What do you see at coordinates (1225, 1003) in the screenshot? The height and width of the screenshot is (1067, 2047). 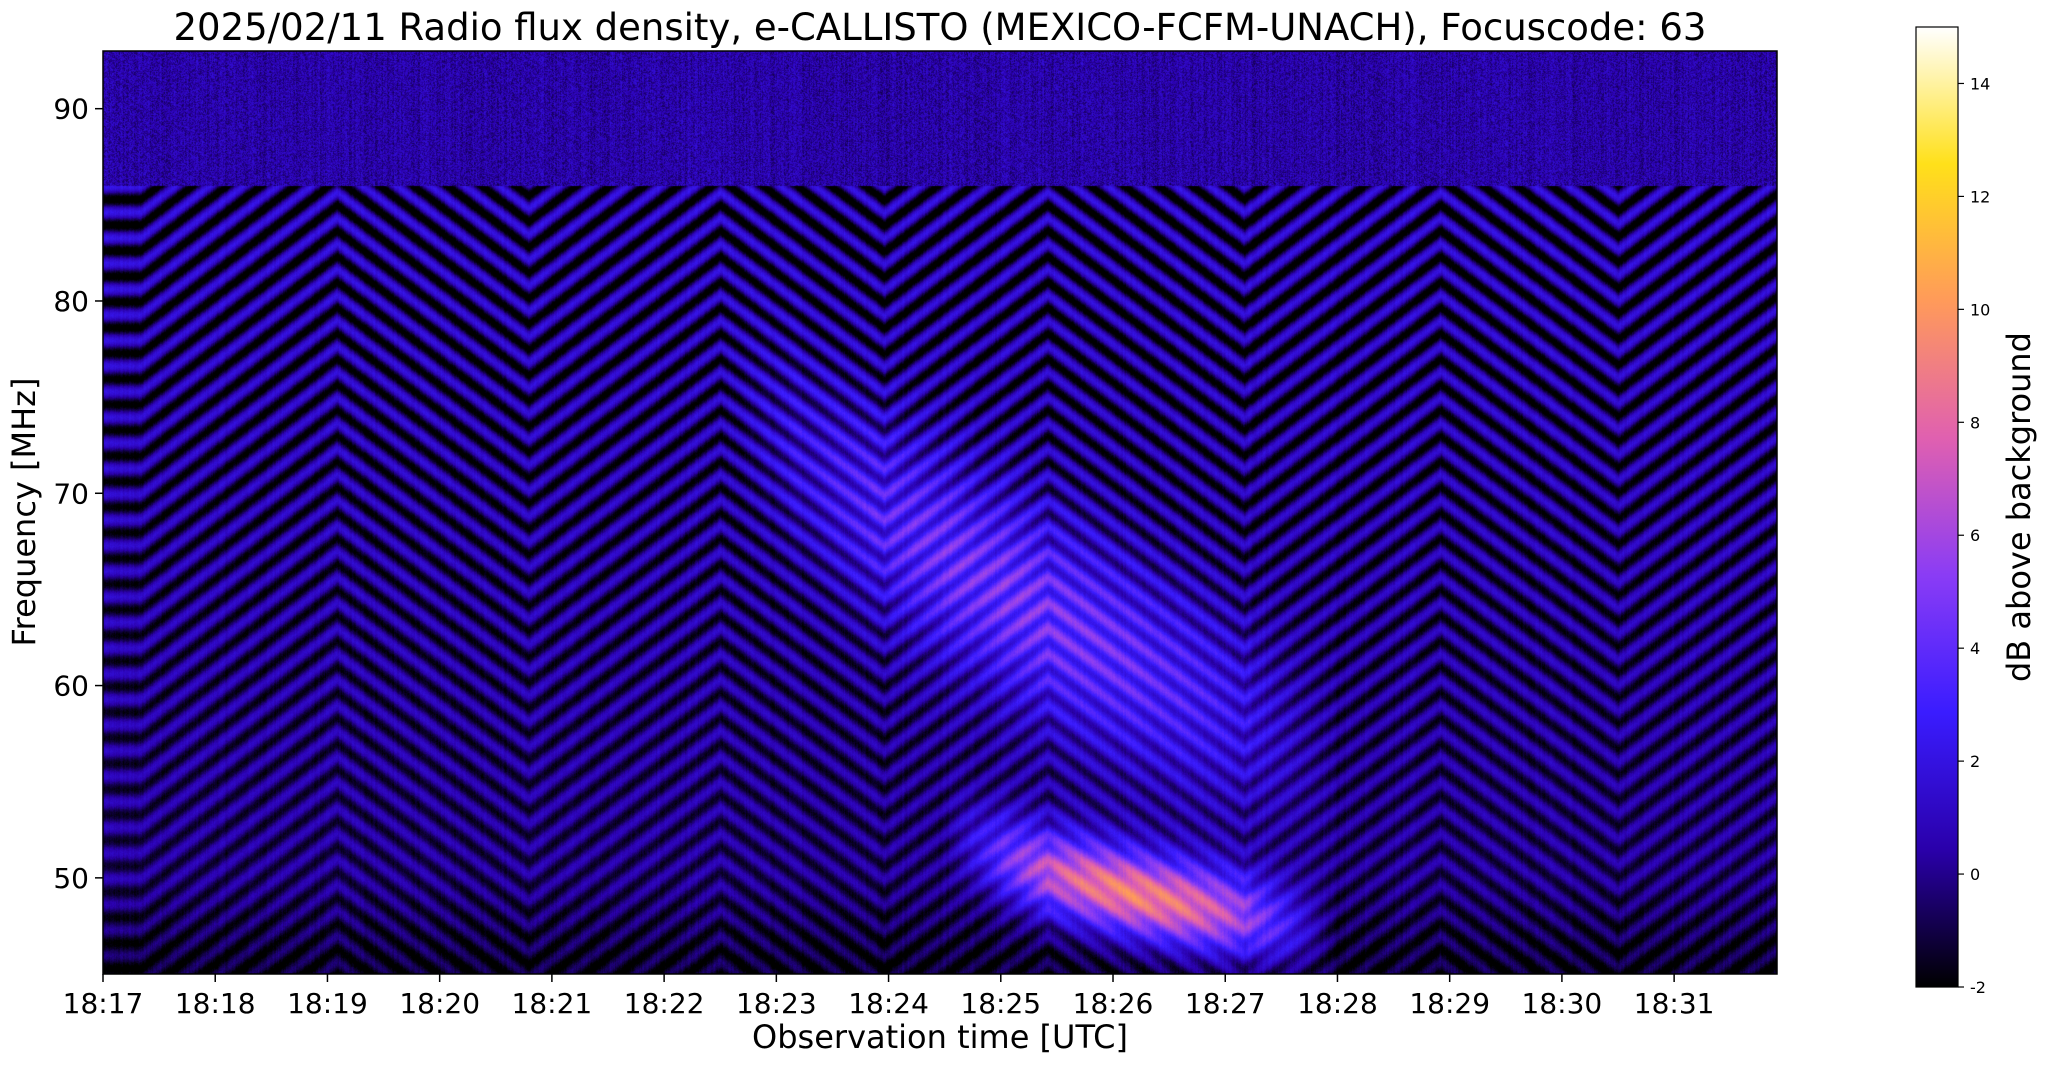 I see `x-tick-label: 18:27` at bounding box center [1225, 1003].